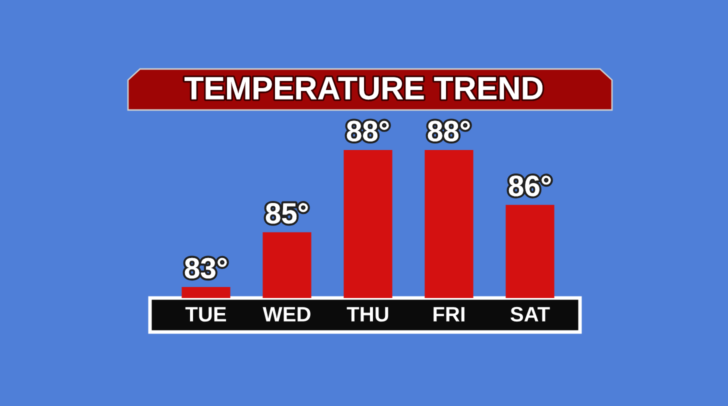 This screenshot has height=406, width=728. Describe the element at coordinates (530, 314) in the screenshot. I see `x-tick-label: SAT` at that location.